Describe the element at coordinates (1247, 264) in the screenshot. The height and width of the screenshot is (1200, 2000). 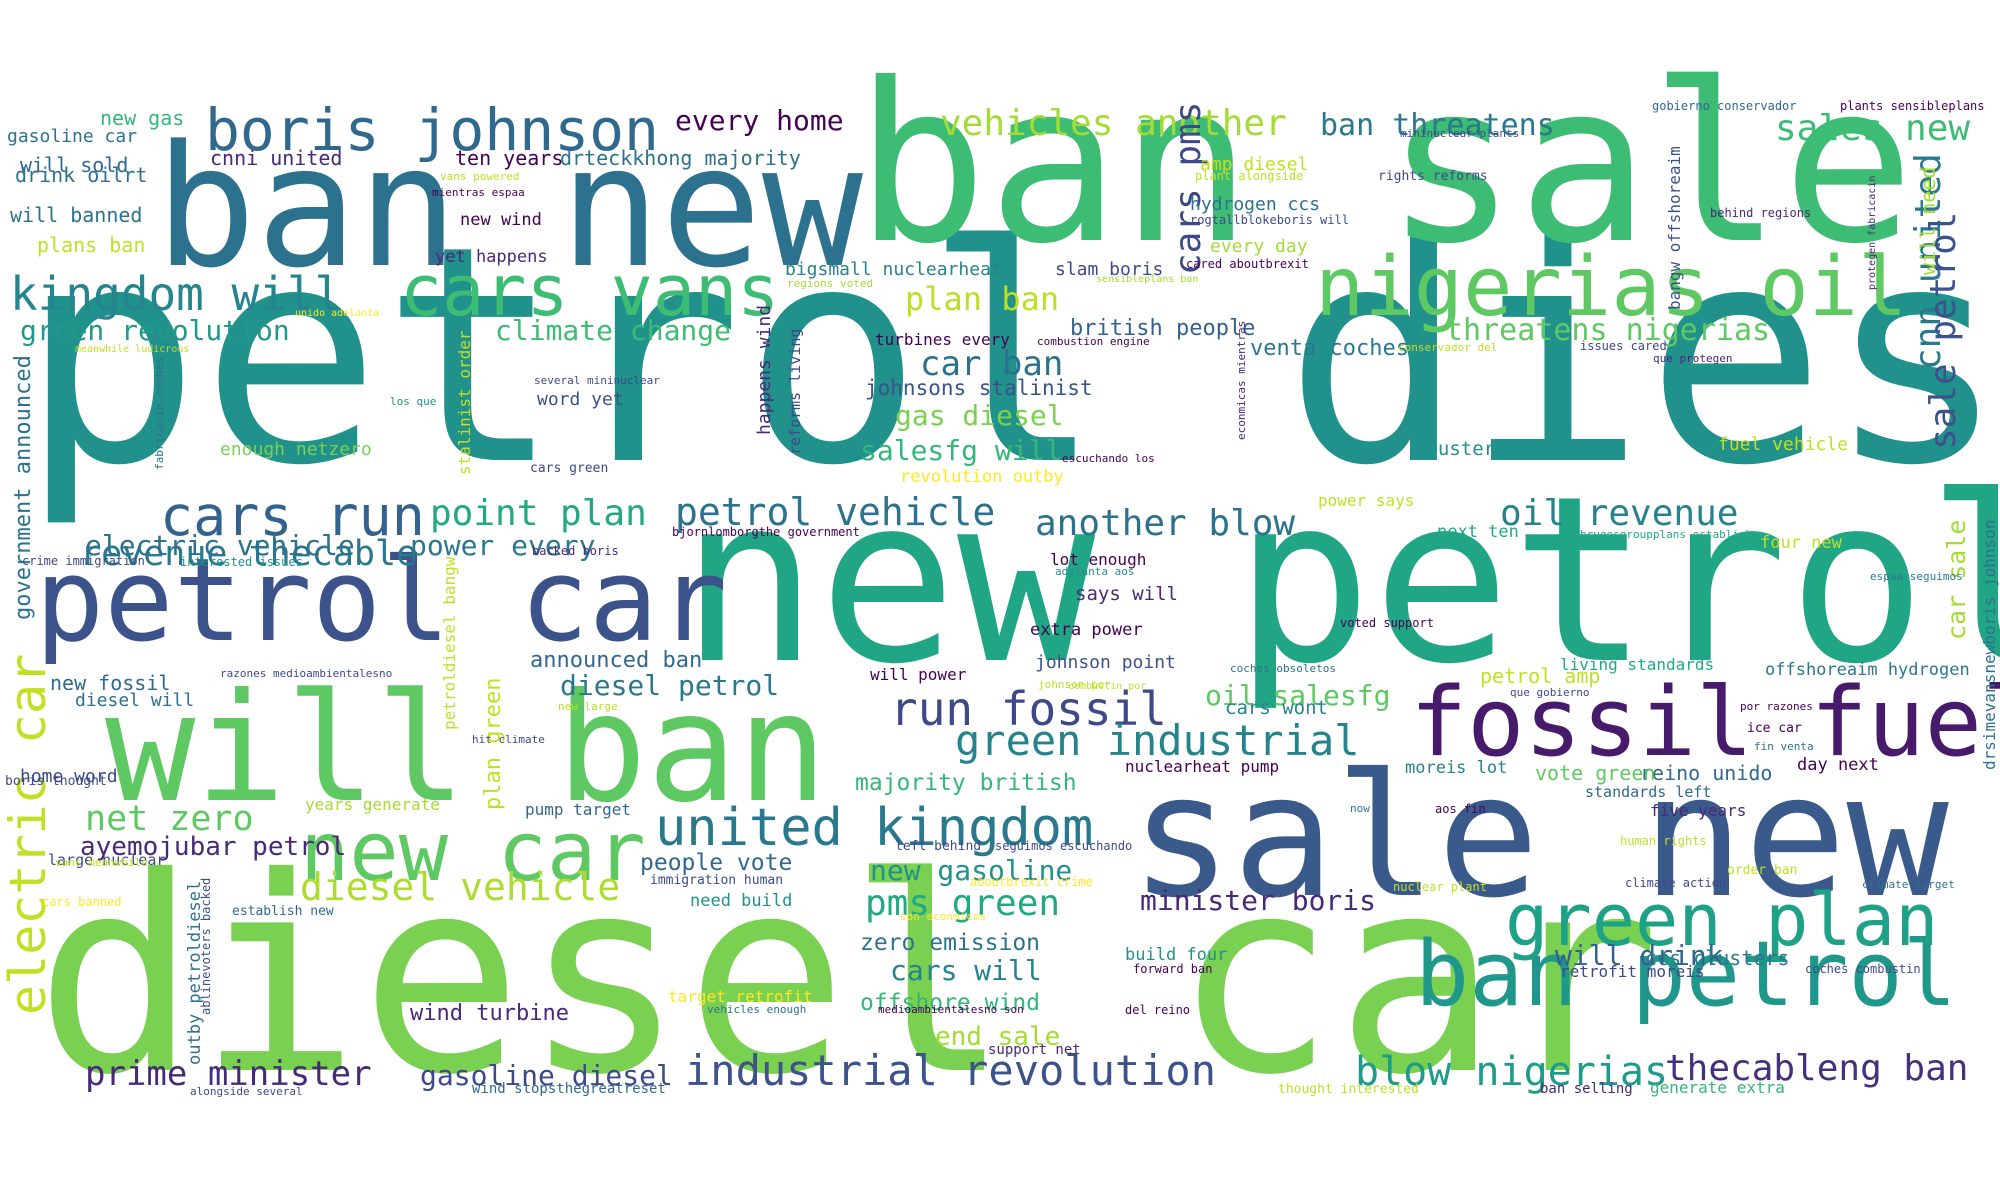
I see `word-155: cared aboutbrexit` at that location.